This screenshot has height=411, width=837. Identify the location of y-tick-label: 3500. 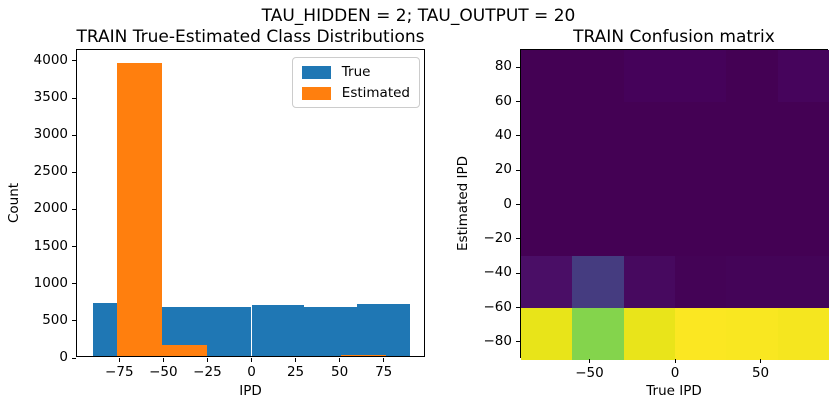
(50, 97).